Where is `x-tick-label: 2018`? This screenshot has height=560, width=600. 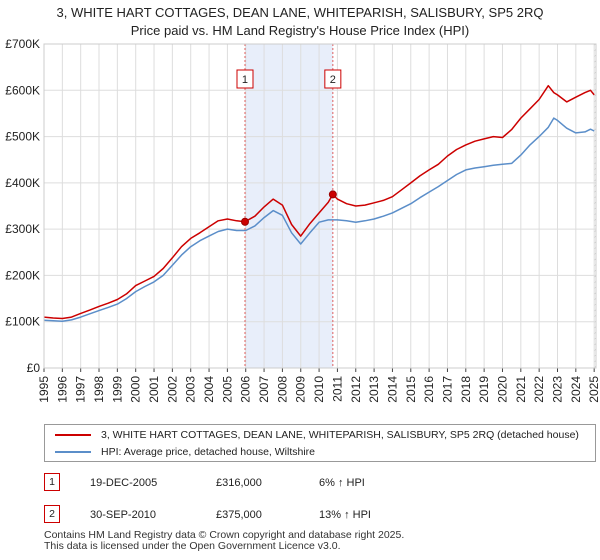
x-tick-label: 2018 is located at coordinates (466, 389).